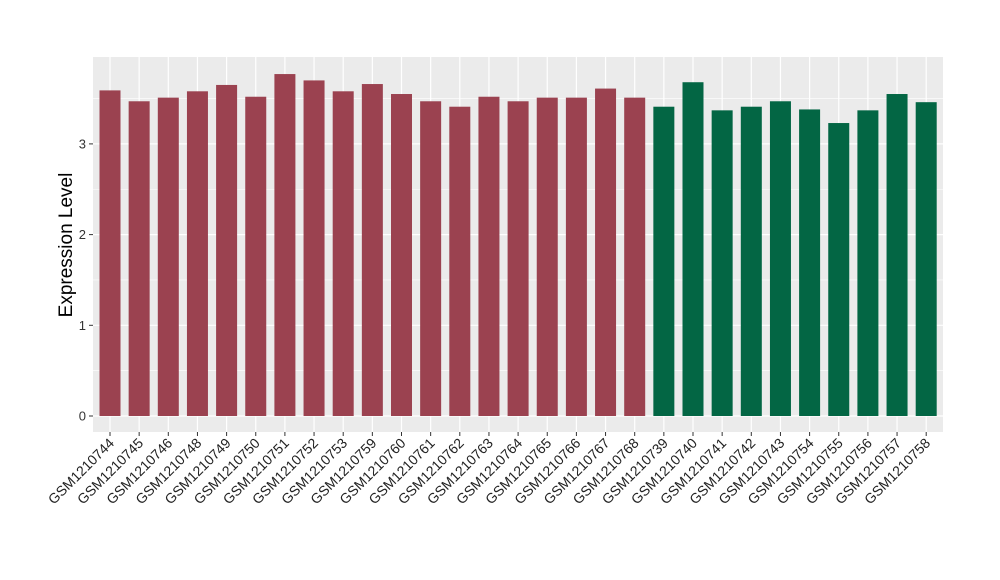 This screenshot has height=580, width=1000. I want to click on bar-GSM1210752, so click(314, 248).